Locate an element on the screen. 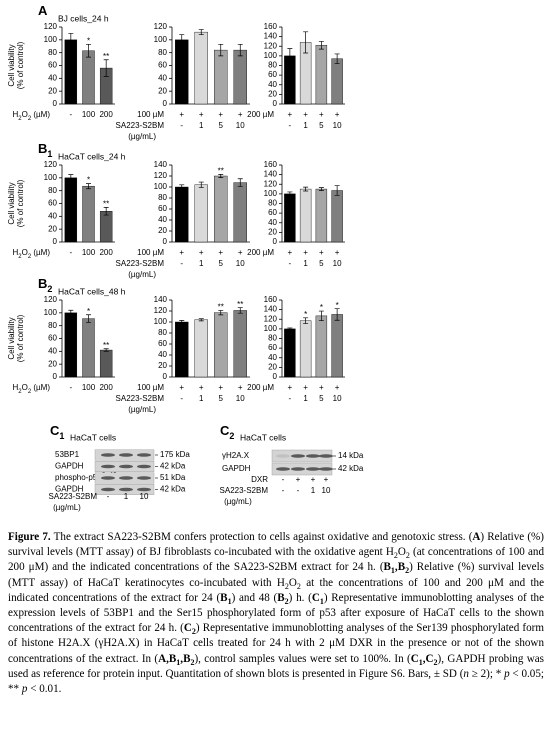 This screenshot has height=744, width=552. caption-text: Figure 7. is located at coordinates (29, 537).